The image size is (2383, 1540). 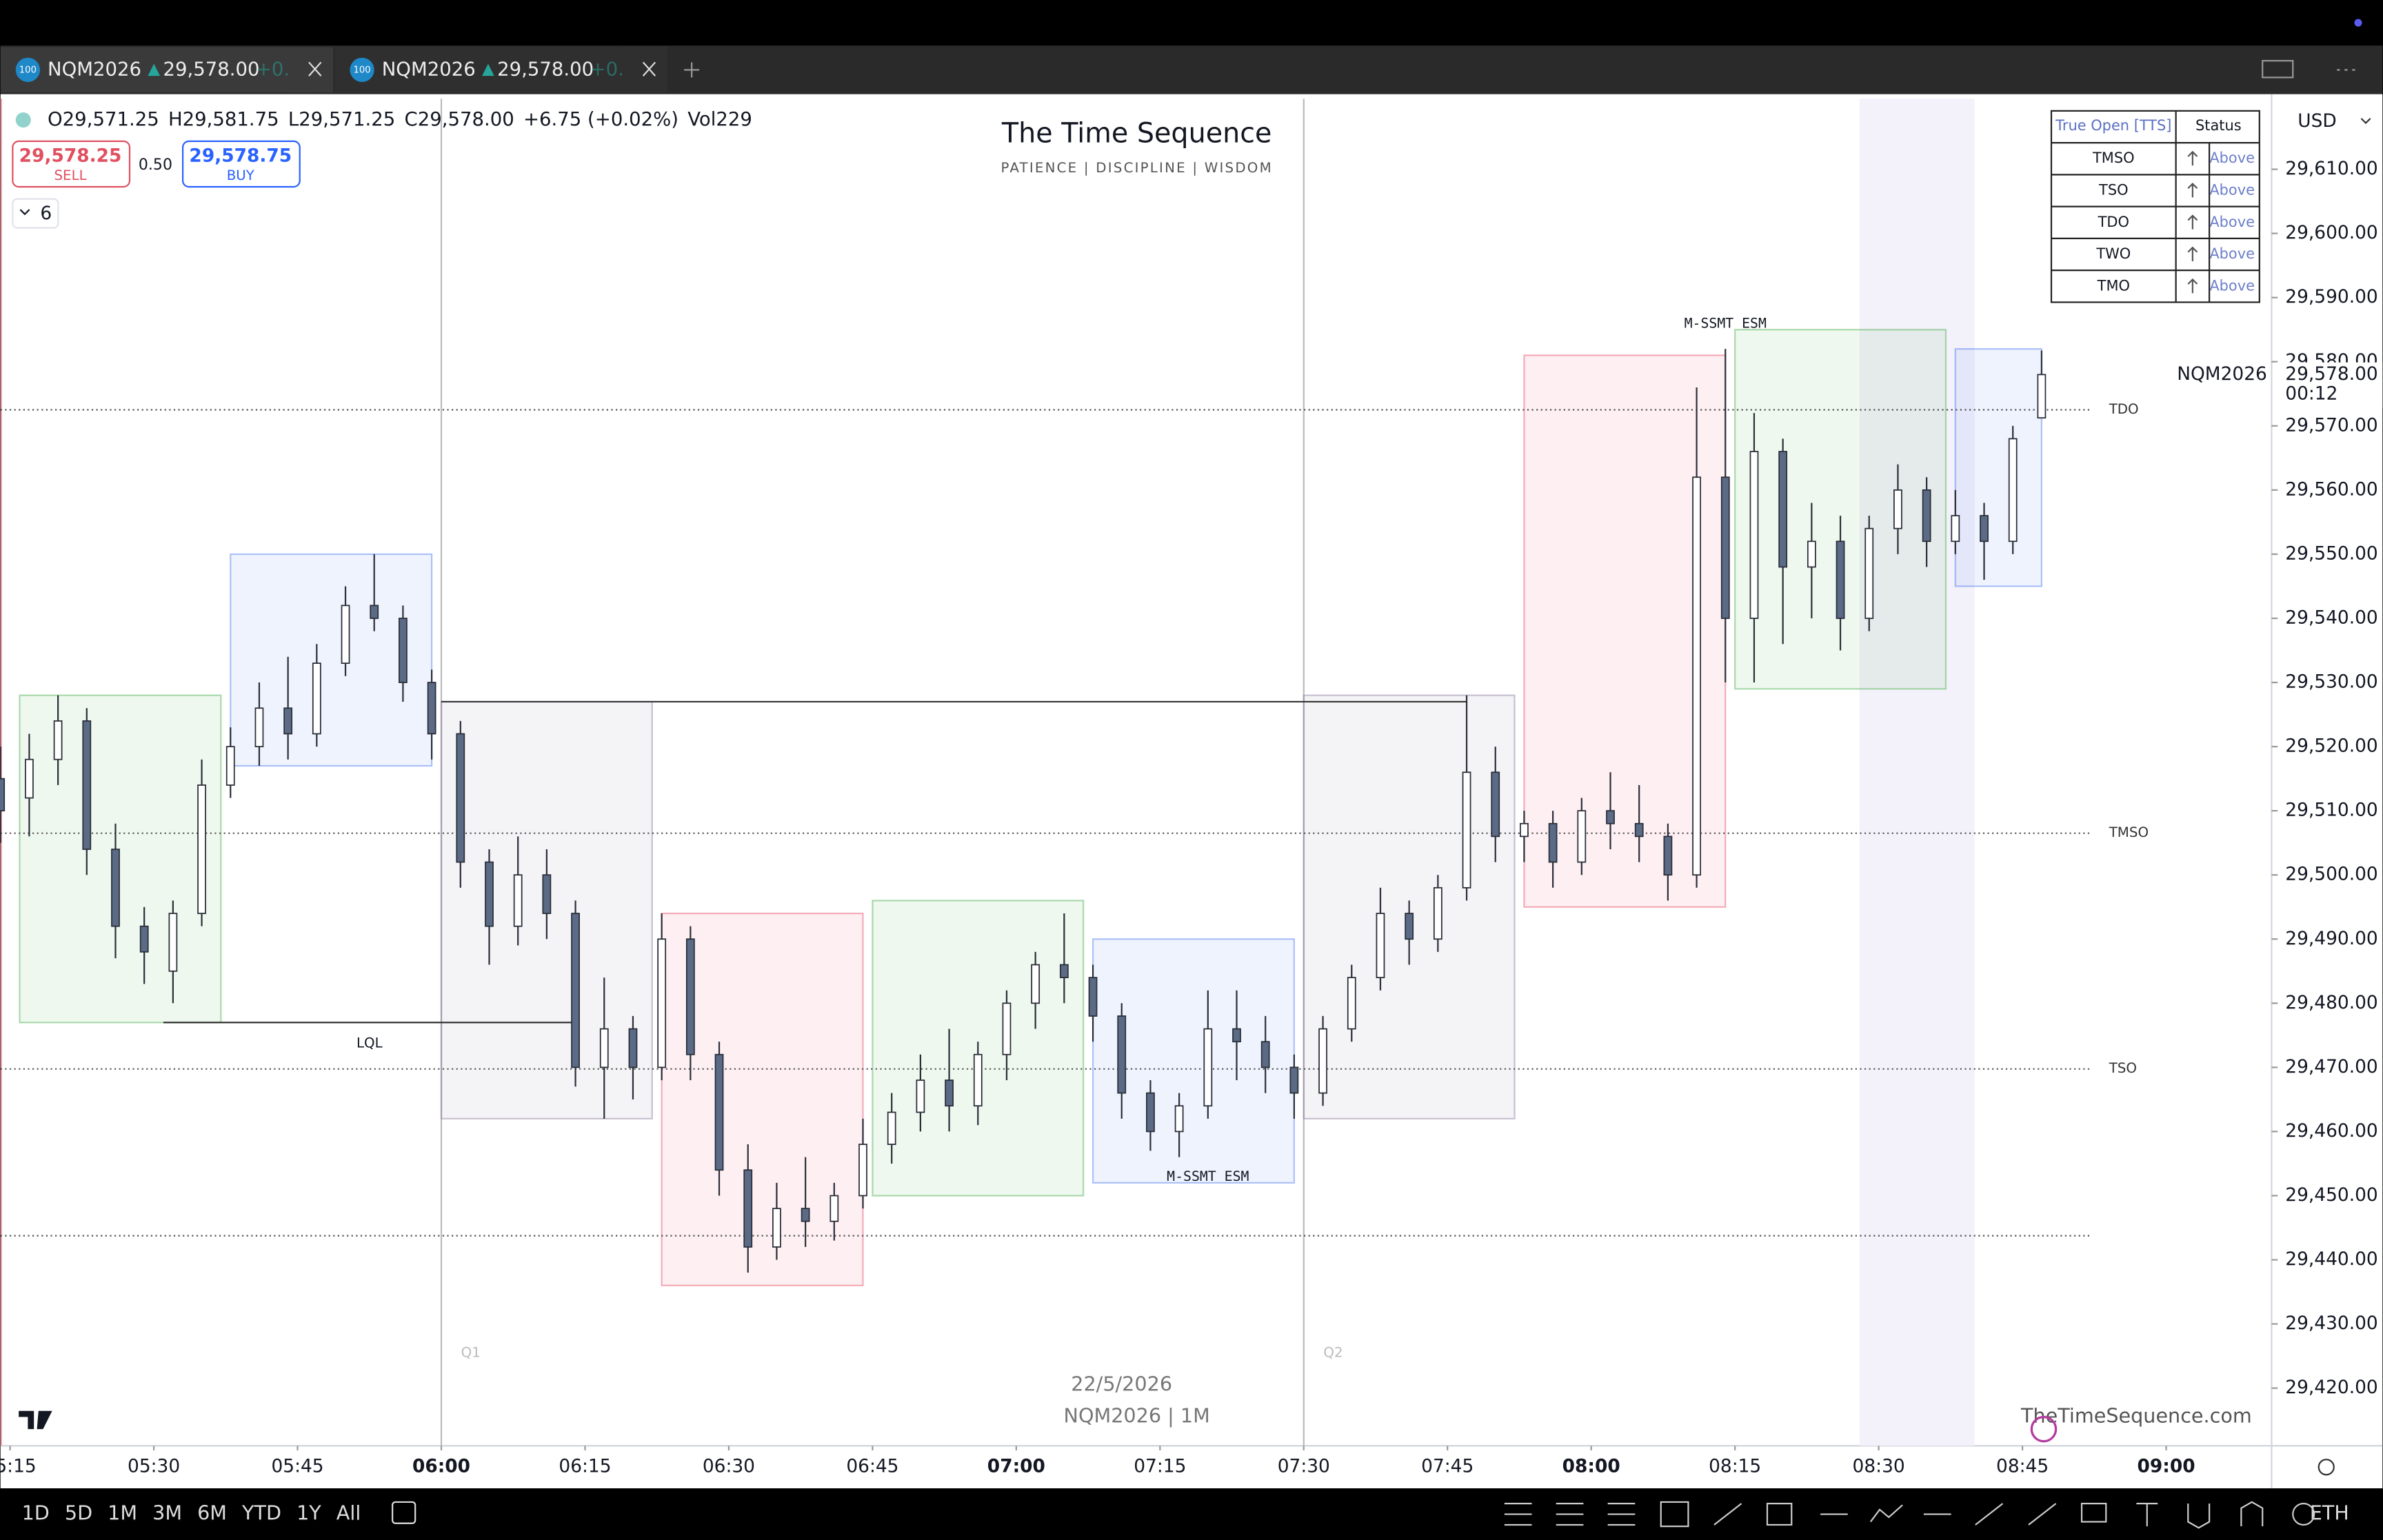 I want to click on range-button: 5D, so click(x=78, y=1513).